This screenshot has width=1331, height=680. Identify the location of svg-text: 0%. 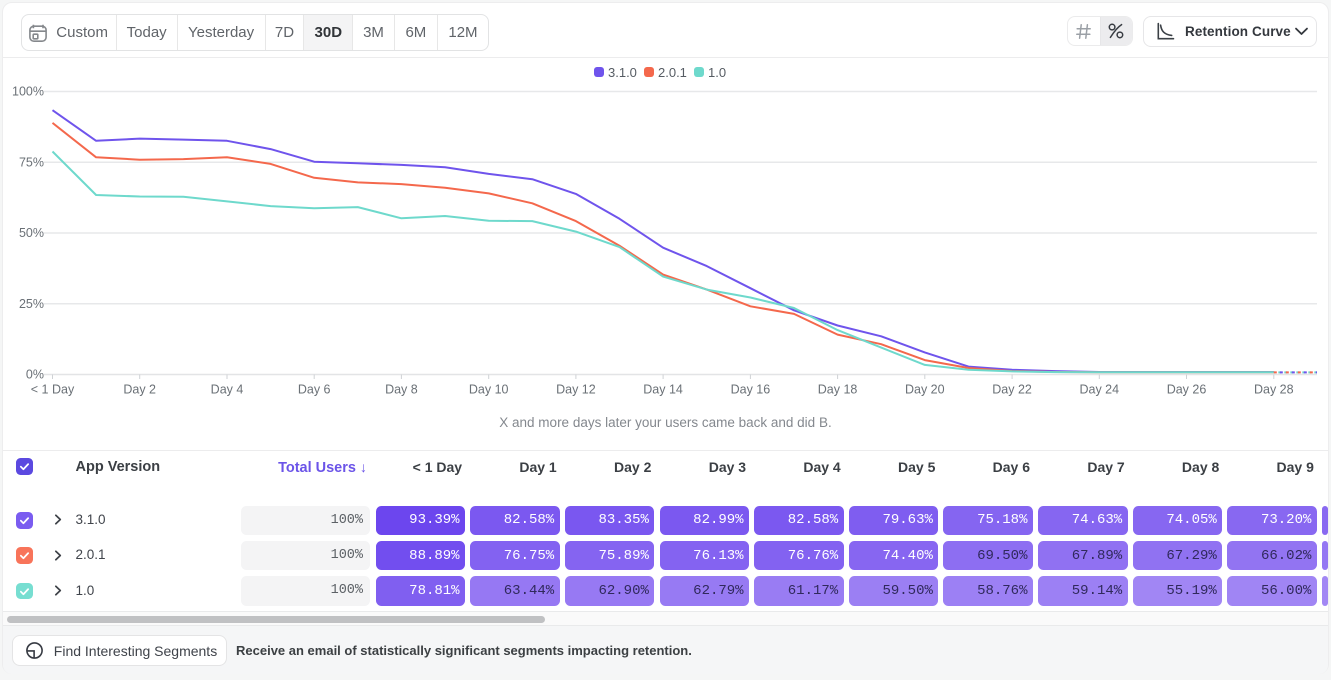
(35, 375).